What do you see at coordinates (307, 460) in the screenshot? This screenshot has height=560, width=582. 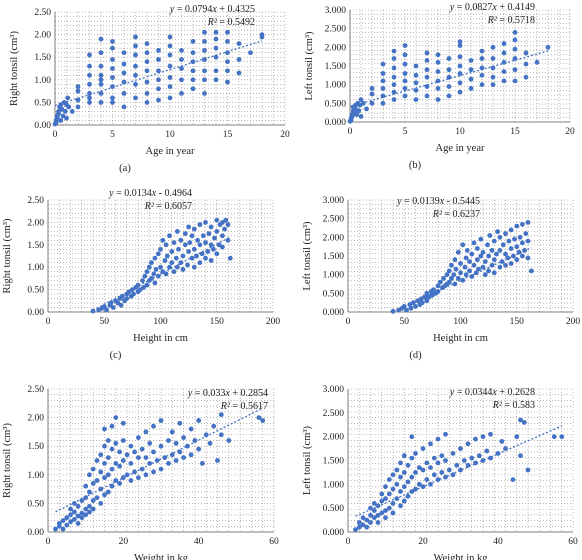 I see `y-axis-title: Left tonsil (cm³)` at bounding box center [307, 460].